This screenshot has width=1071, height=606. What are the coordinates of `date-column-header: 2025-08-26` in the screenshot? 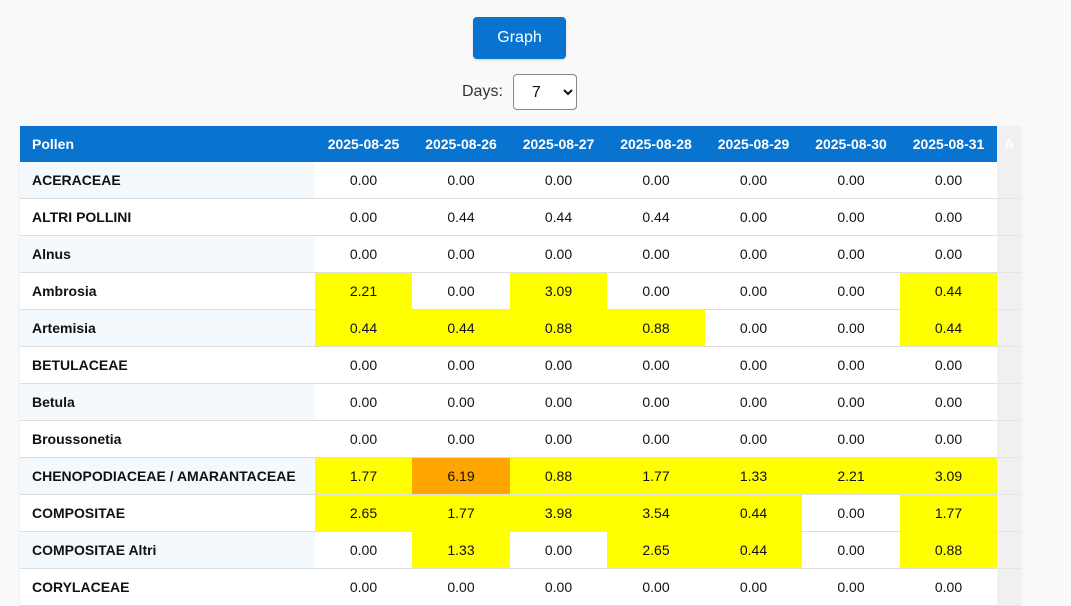 It's located at (461, 144).